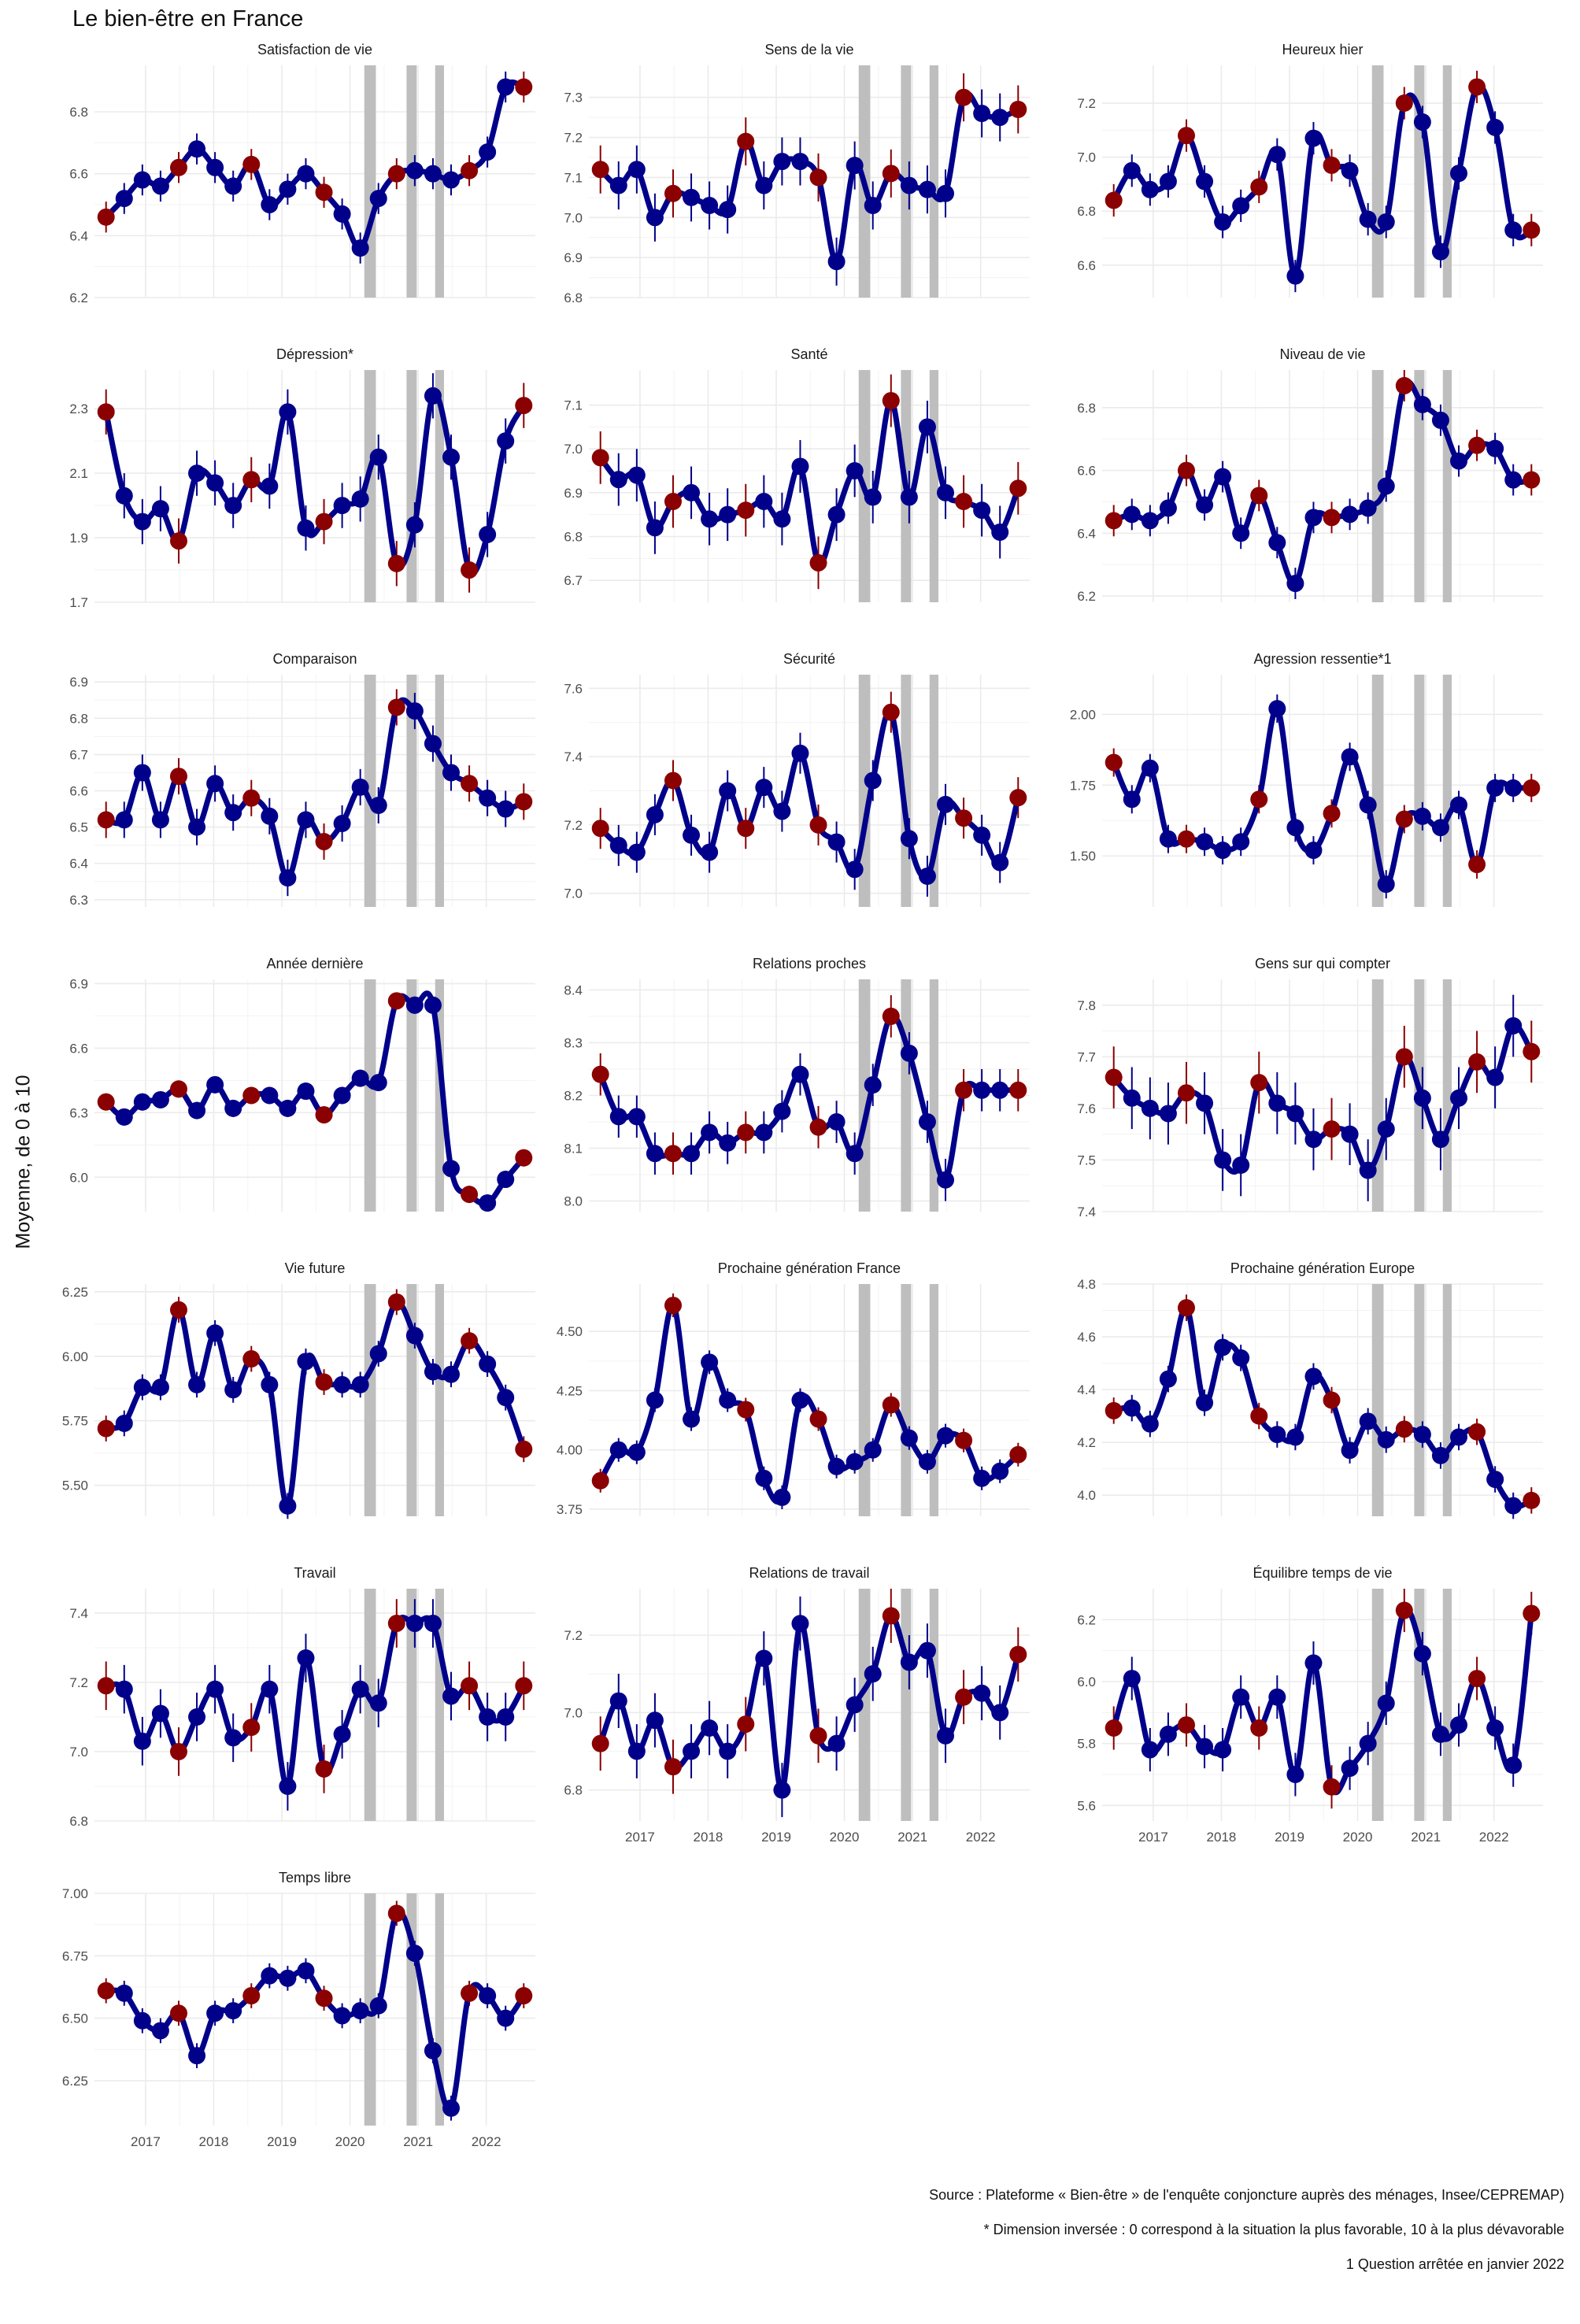 Image resolution: width=1580 pixels, height=2324 pixels. Describe the element at coordinates (776, 1837) in the screenshot. I see `x-tick-label: 2019` at that location.